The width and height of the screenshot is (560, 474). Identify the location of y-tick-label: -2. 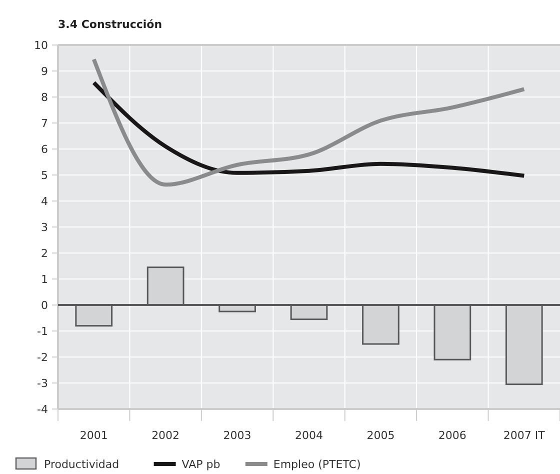
(42, 357).